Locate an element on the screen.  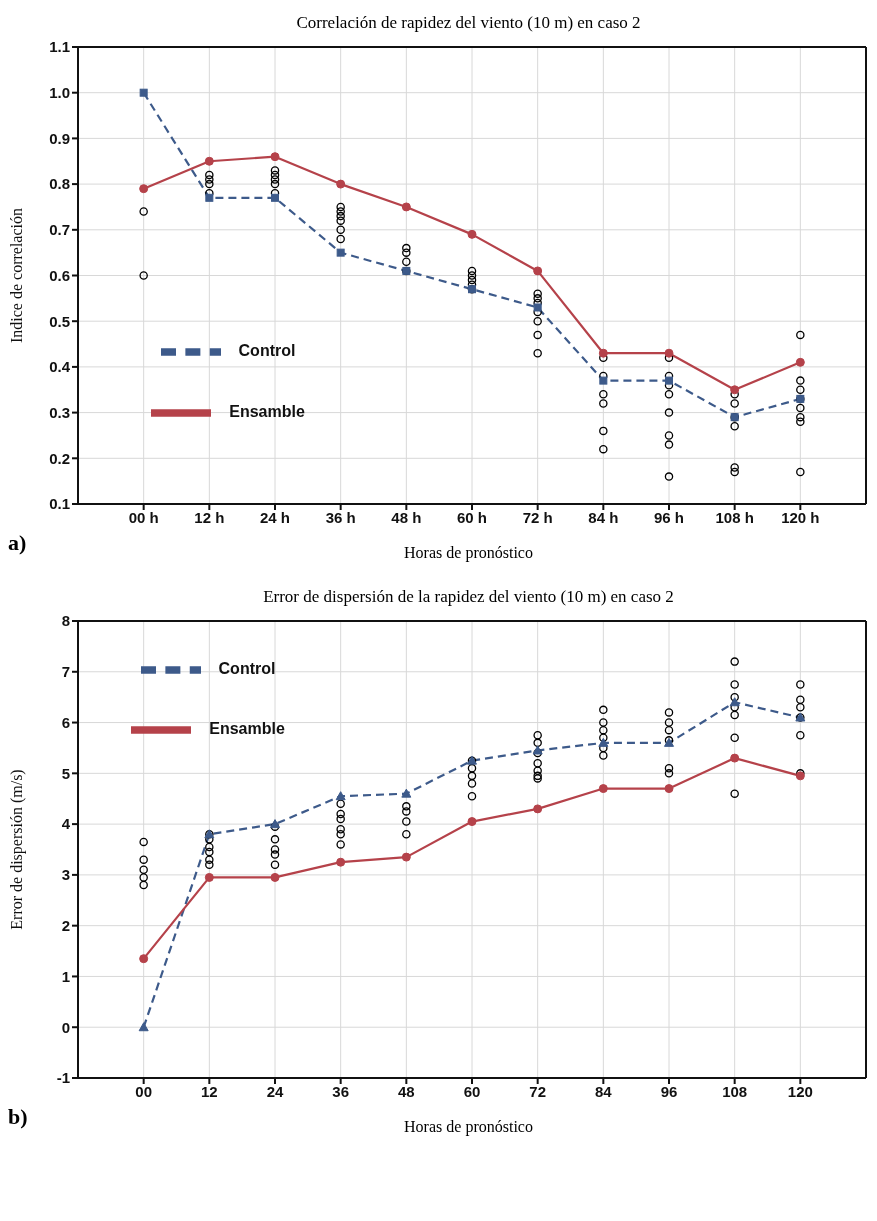
y-tick-label: 0.5 is located at coordinates (59, 321).